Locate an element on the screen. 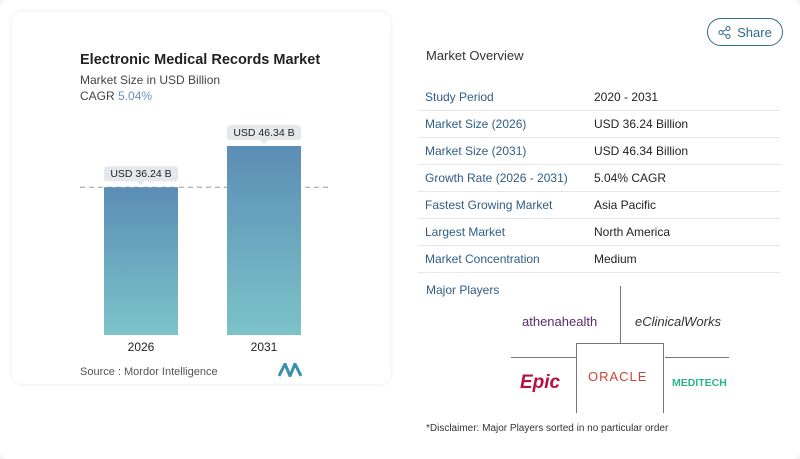  x-tick-label: 2026 is located at coordinates (141, 347).